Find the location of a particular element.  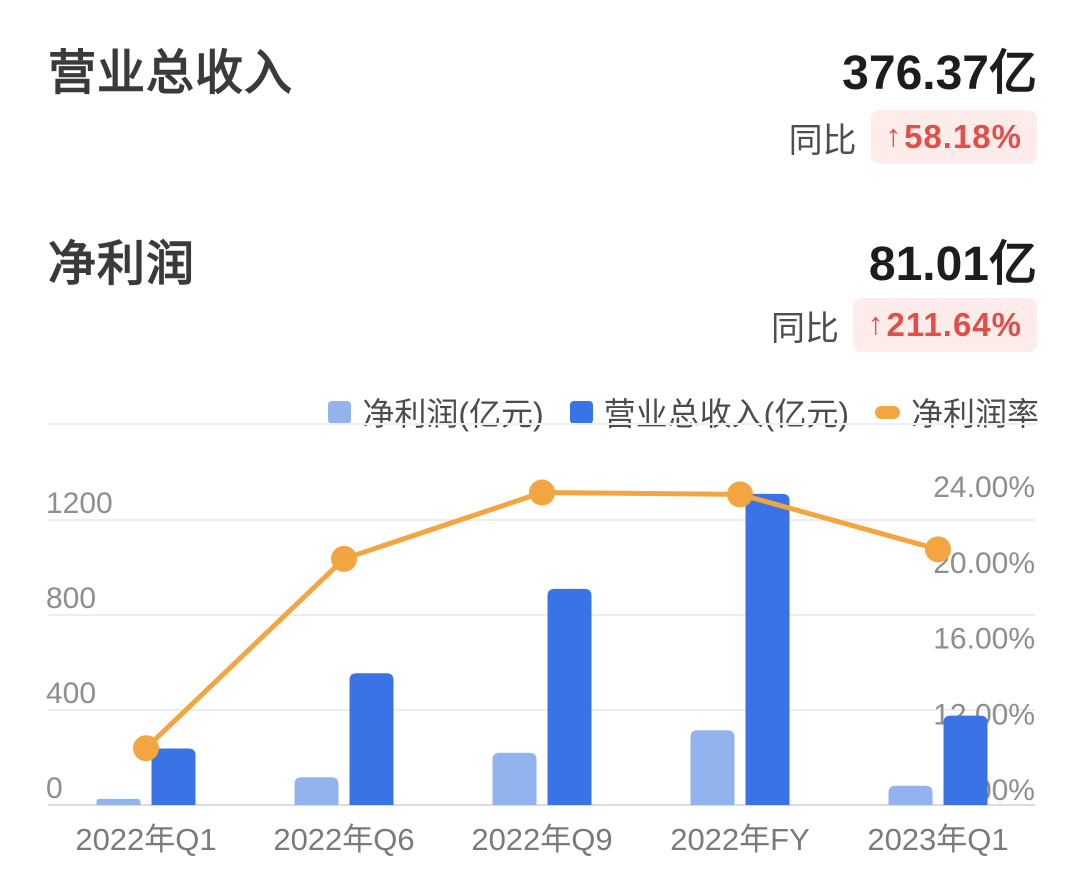

bar-net-profit-2022年Q9 is located at coordinates (514, 778).